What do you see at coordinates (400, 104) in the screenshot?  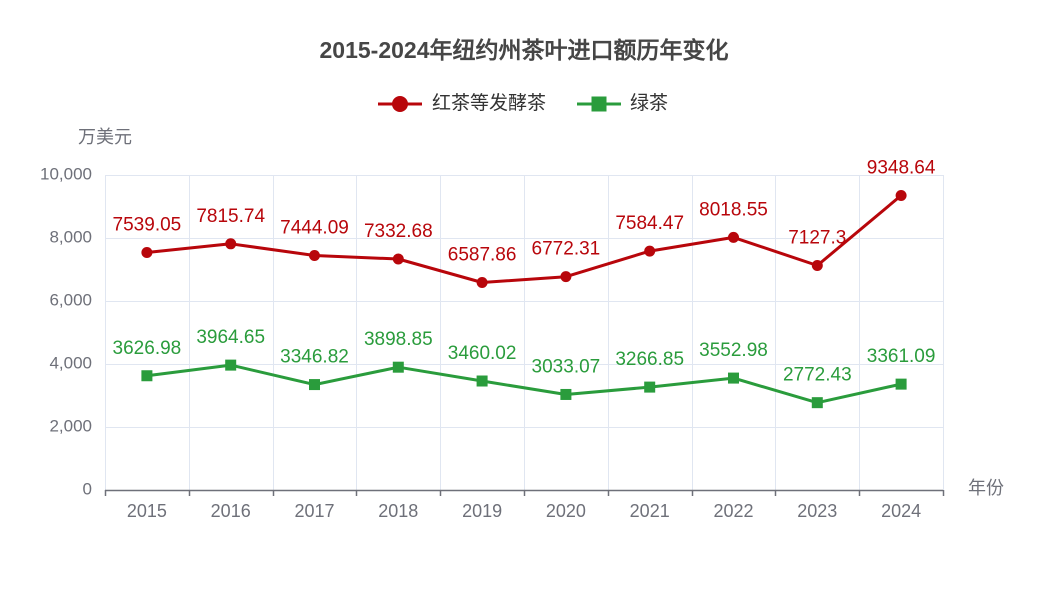 I see `circle-marker-icon` at bounding box center [400, 104].